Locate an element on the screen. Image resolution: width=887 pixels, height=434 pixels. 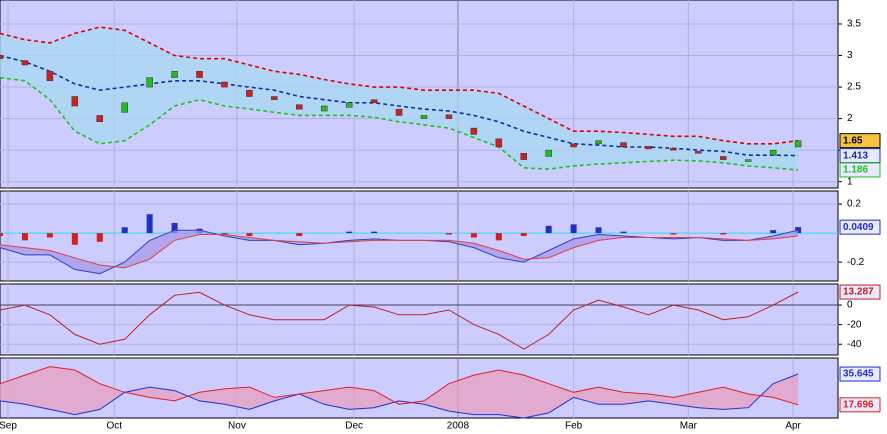
y-tick-label: -40 is located at coordinates (854, 344).